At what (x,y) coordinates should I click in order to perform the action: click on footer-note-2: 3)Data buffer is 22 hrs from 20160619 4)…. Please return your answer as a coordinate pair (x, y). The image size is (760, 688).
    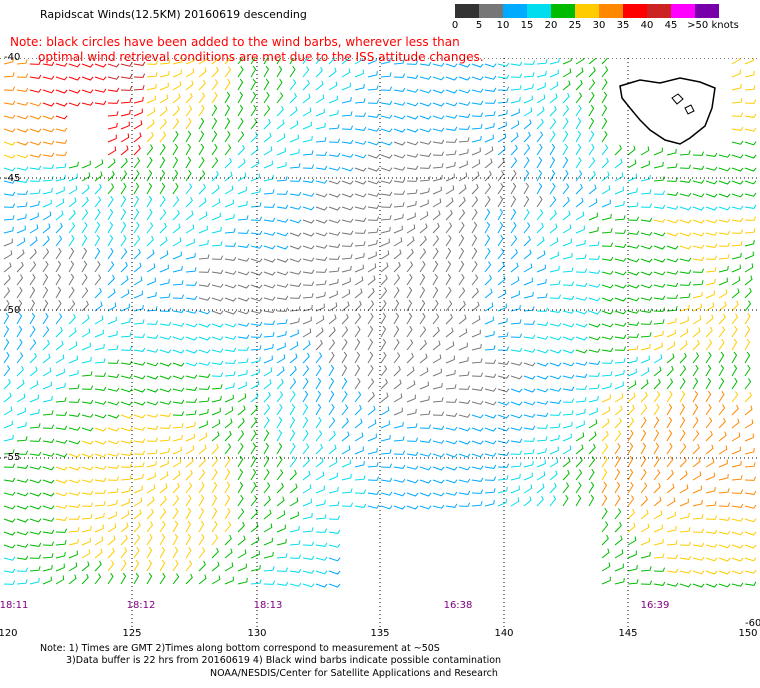
    Looking at the image, I should click on (284, 660).